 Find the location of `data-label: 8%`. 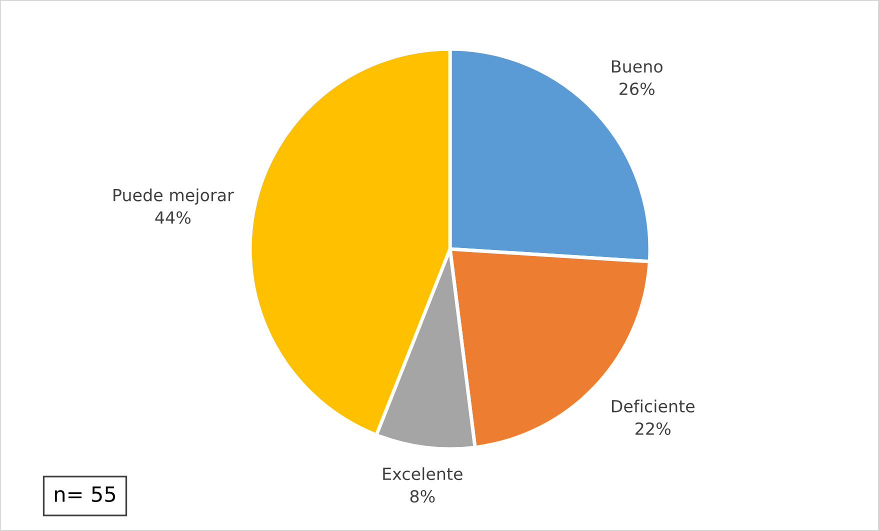

data-label: 8% is located at coordinates (422, 496).